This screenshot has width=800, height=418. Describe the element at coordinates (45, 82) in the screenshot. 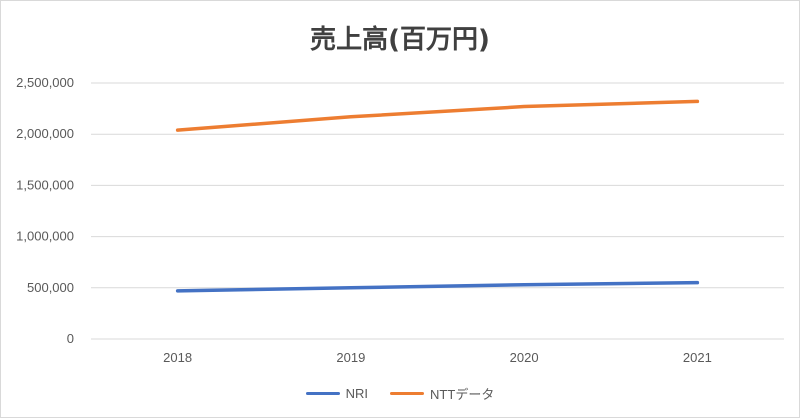

I see `y-tick-label: 2,500,000` at that location.